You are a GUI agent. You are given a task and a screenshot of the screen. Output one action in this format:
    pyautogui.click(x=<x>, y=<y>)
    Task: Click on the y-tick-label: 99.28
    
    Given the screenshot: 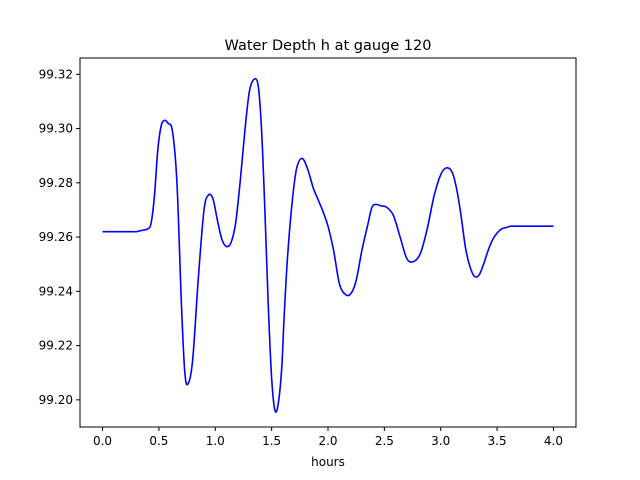 What is the action you would take?
    pyautogui.click(x=56, y=183)
    